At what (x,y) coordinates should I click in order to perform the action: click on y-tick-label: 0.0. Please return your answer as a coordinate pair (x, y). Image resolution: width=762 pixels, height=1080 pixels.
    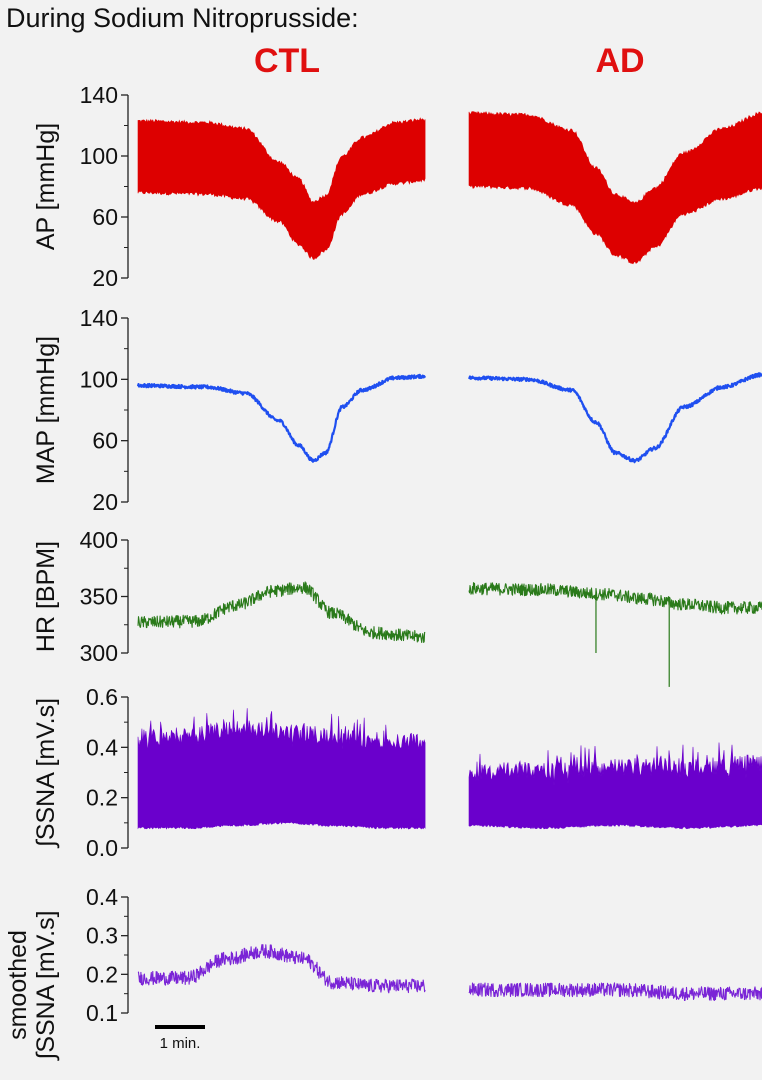
    Looking at the image, I should click on (102, 848).